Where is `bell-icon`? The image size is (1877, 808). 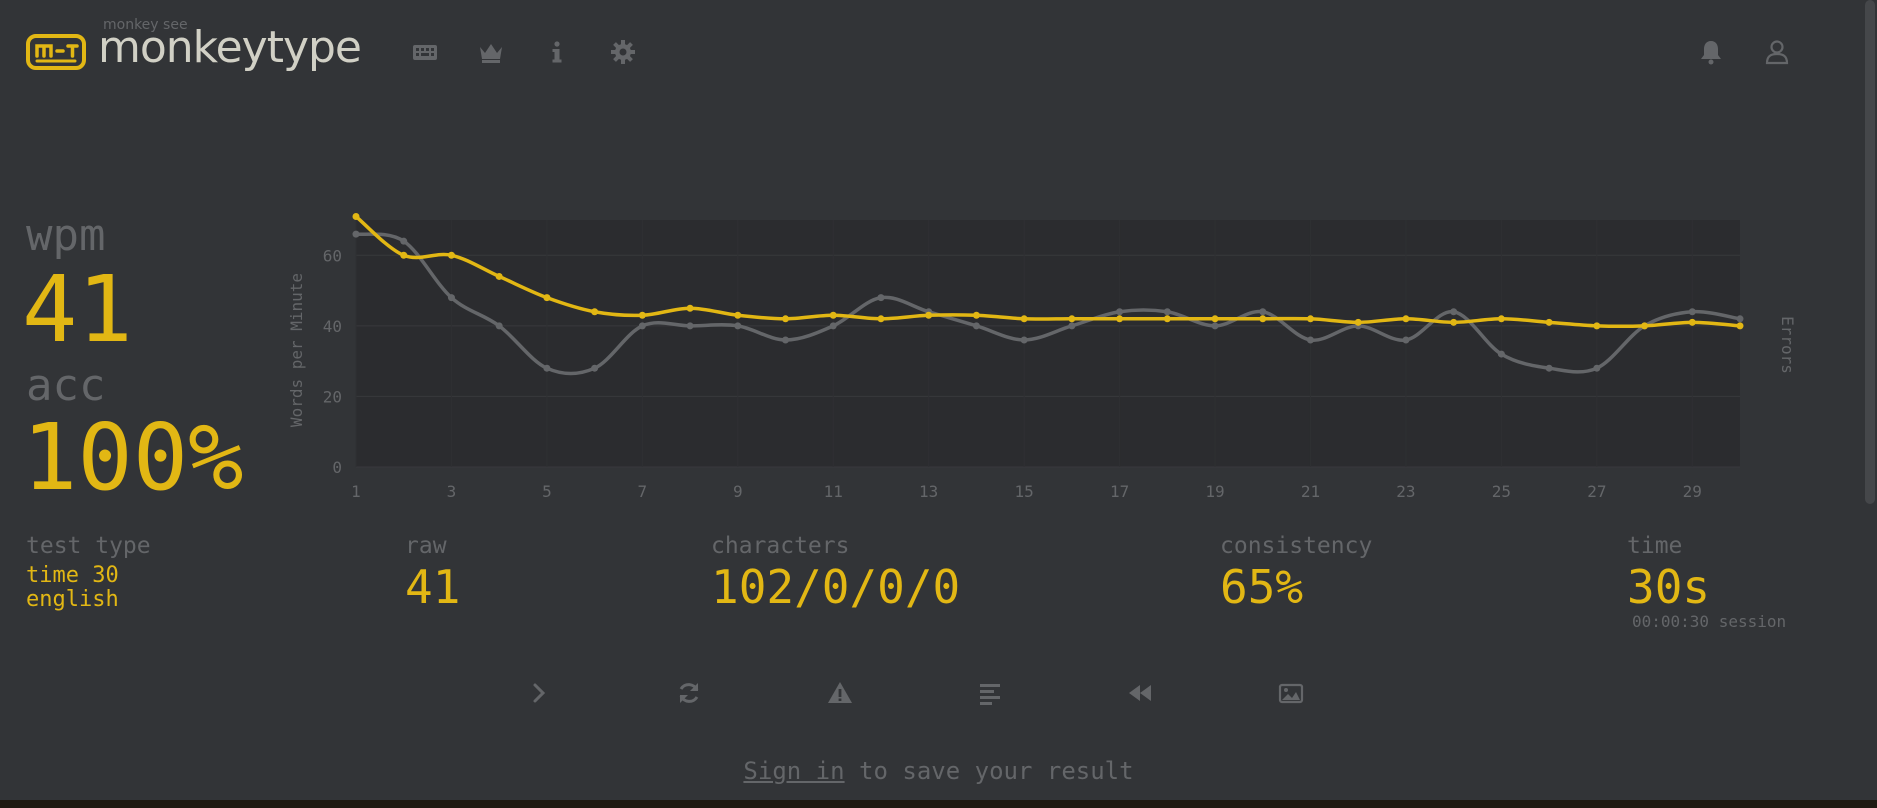 bell-icon is located at coordinates (1711, 52).